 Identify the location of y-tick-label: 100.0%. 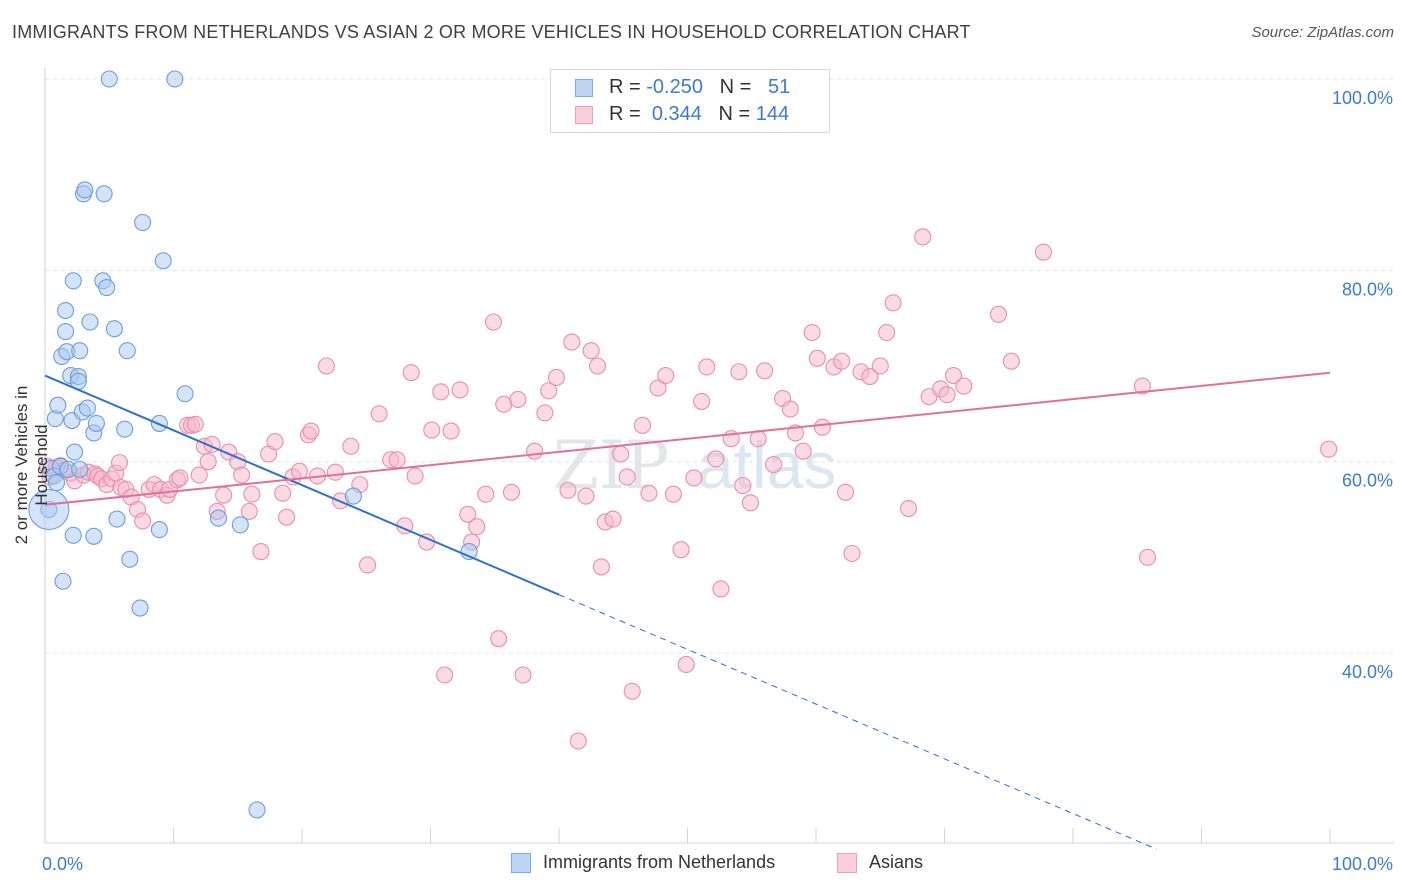
(1362, 98).